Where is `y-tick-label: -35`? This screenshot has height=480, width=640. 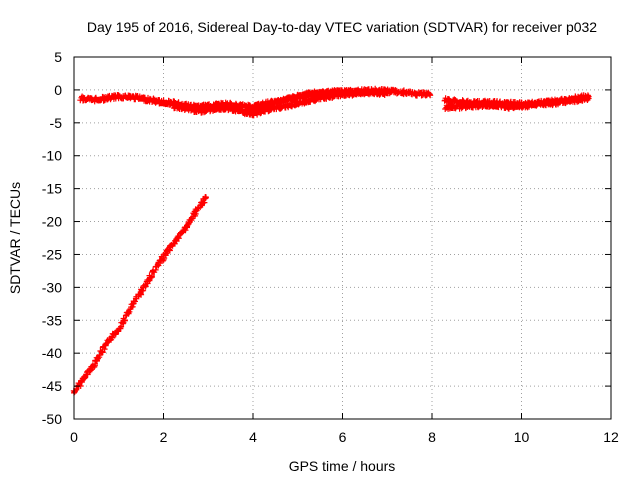 y-tick-label: -35 is located at coordinates (52, 320).